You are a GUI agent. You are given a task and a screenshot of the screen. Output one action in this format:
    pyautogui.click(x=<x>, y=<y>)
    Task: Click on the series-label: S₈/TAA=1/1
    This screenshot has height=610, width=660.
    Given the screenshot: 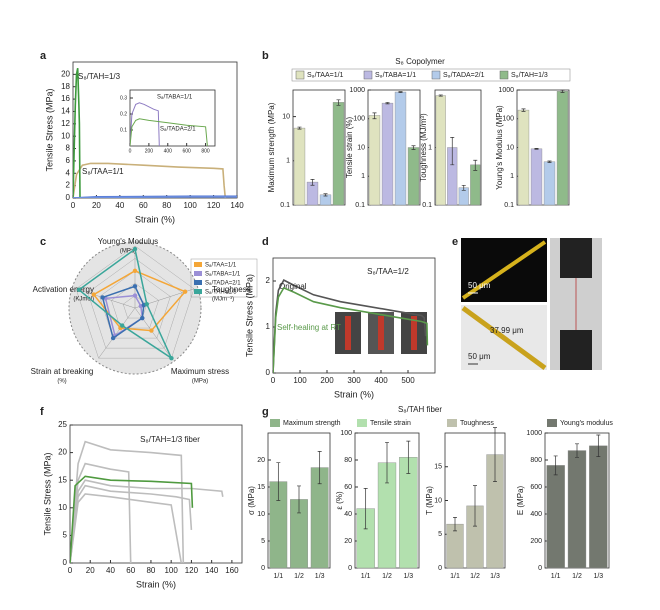 What is the action you would take?
    pyautogui.click(x=103, y=171)
    